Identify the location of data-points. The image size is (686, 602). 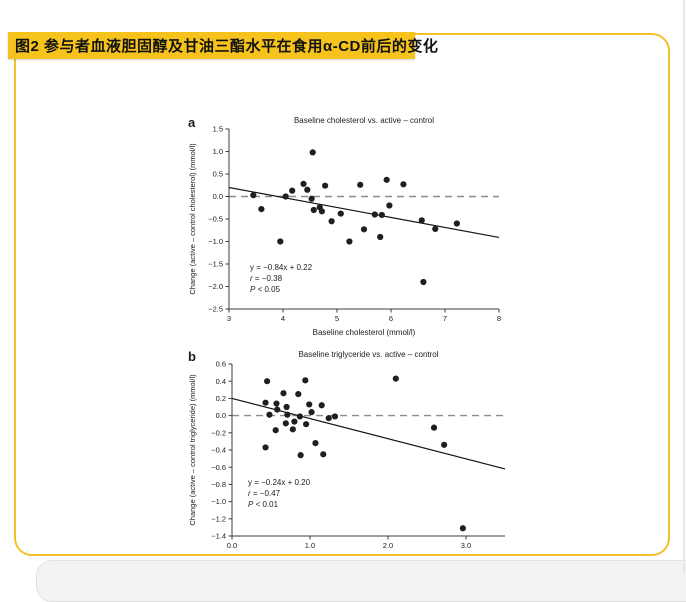
(355, 217).